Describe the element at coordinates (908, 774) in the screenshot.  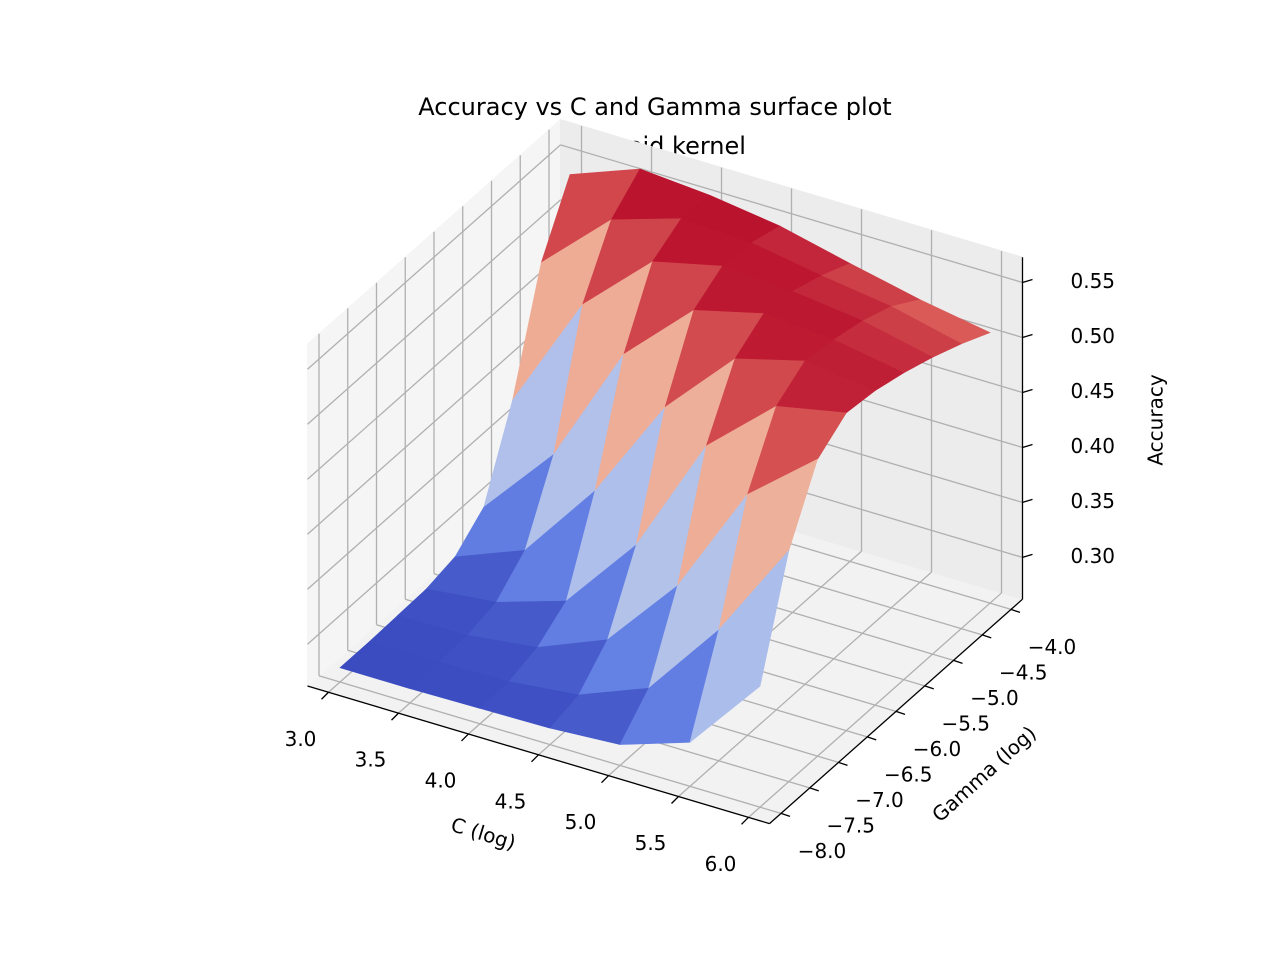
I see `y-tick-label: −6.5` at that location.